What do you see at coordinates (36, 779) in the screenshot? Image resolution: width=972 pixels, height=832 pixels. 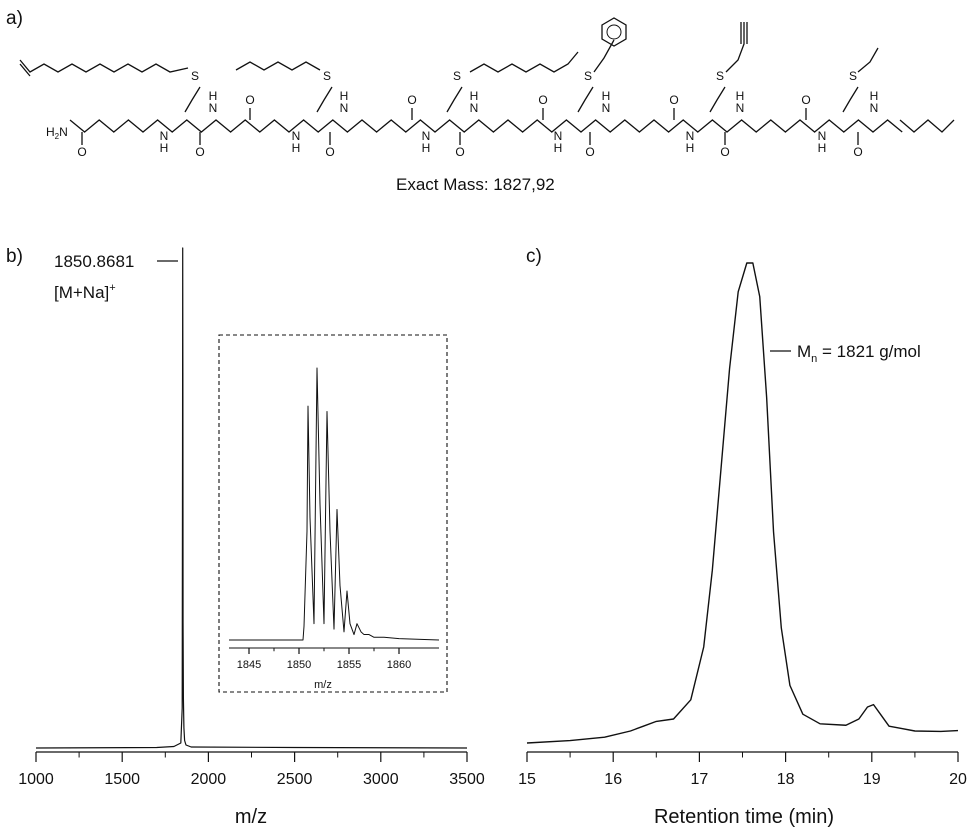 I see `panel-b-x-tick-label-1000: 1000` at bounding box center [36, 779].